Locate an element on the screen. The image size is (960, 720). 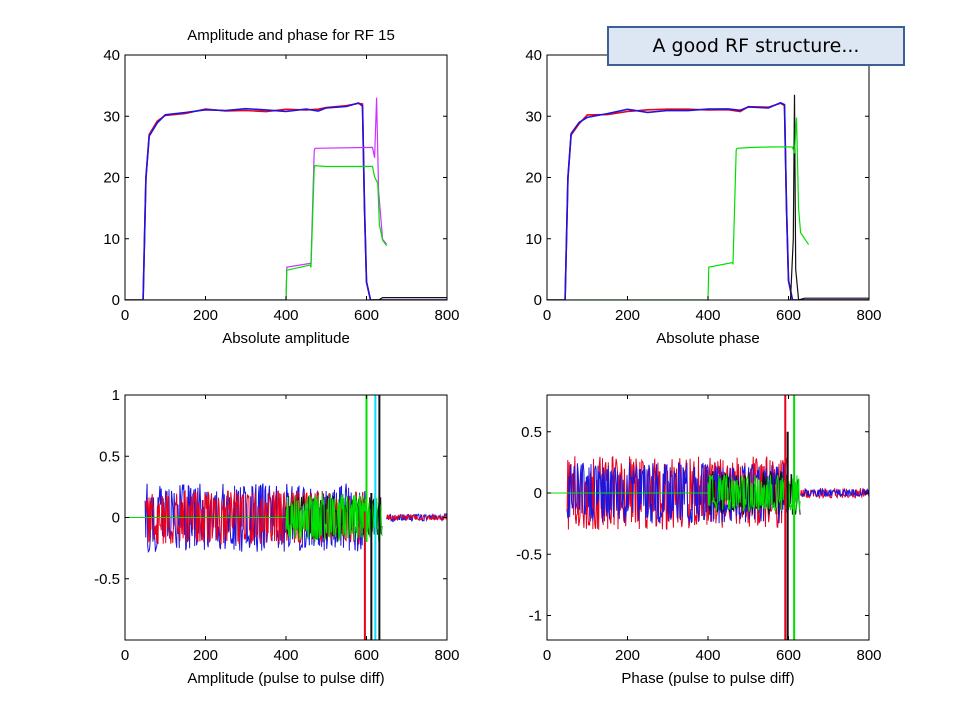
chart-title: Amplitude and phase for RF 15 is located at coordinates (291, 35).